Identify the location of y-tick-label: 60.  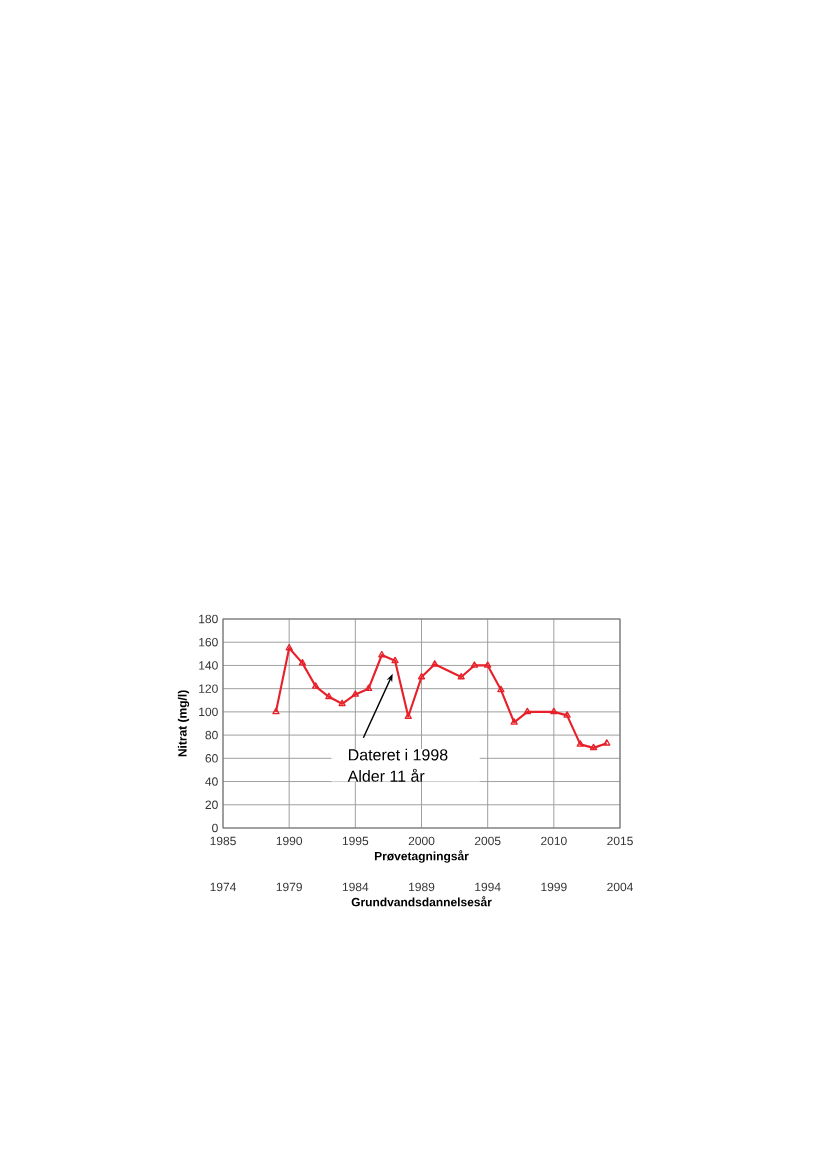
(211, 758).